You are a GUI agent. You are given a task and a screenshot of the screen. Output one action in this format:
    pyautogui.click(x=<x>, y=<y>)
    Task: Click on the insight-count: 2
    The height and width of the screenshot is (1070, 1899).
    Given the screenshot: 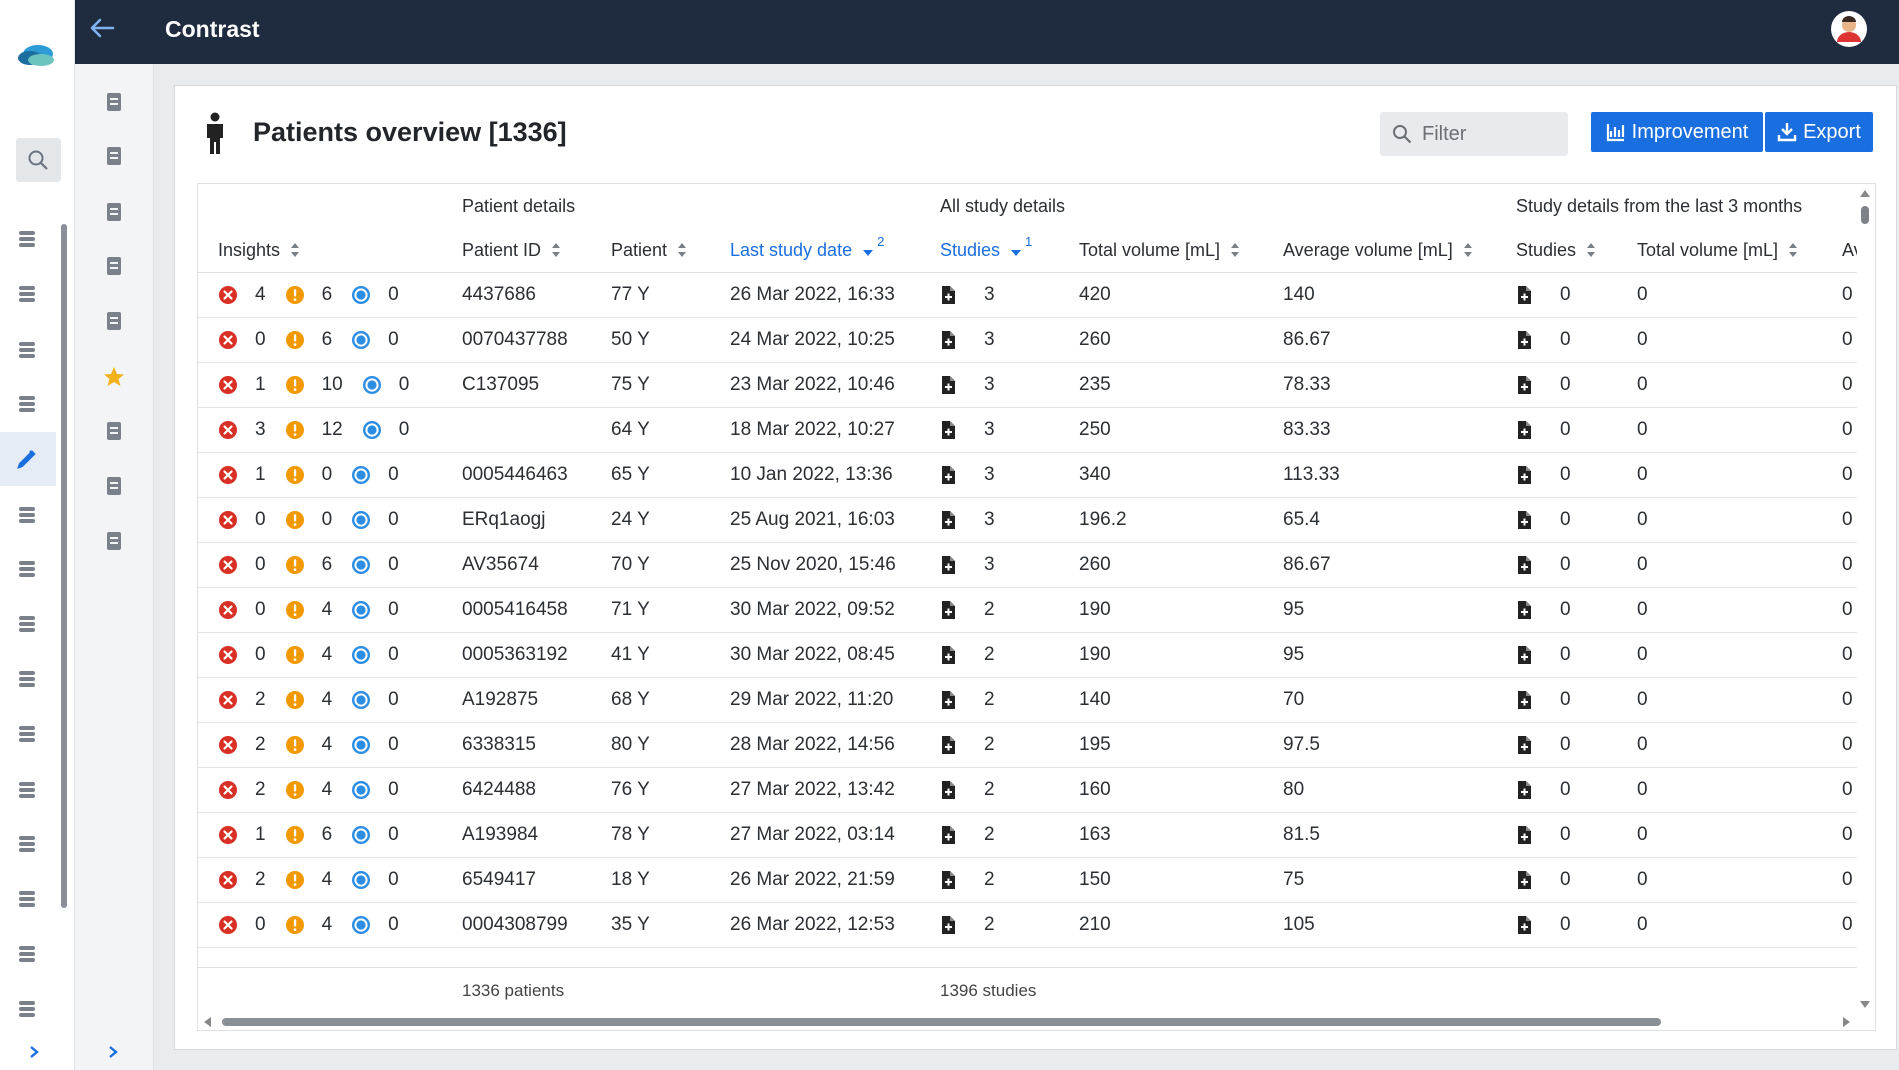 What is the action you would take?
    pyautogui.click(x=260, y=744)
    